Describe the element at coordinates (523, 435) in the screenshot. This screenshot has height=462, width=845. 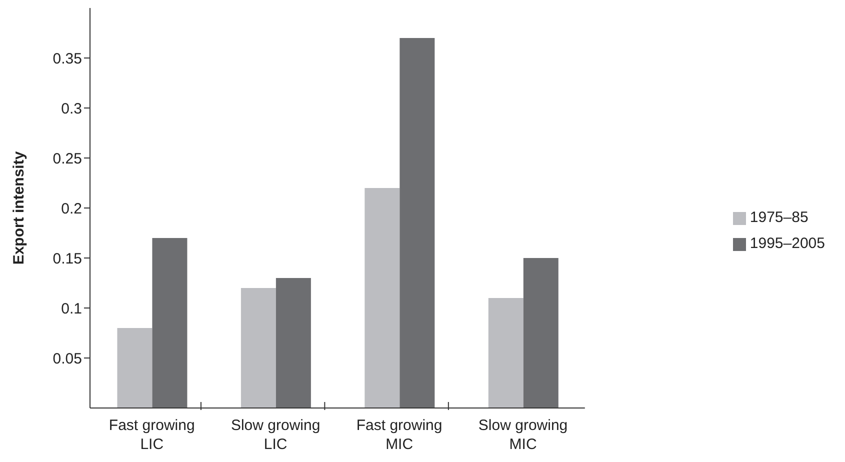
I see `x-tick-label: Slow growing MIC` at that location.